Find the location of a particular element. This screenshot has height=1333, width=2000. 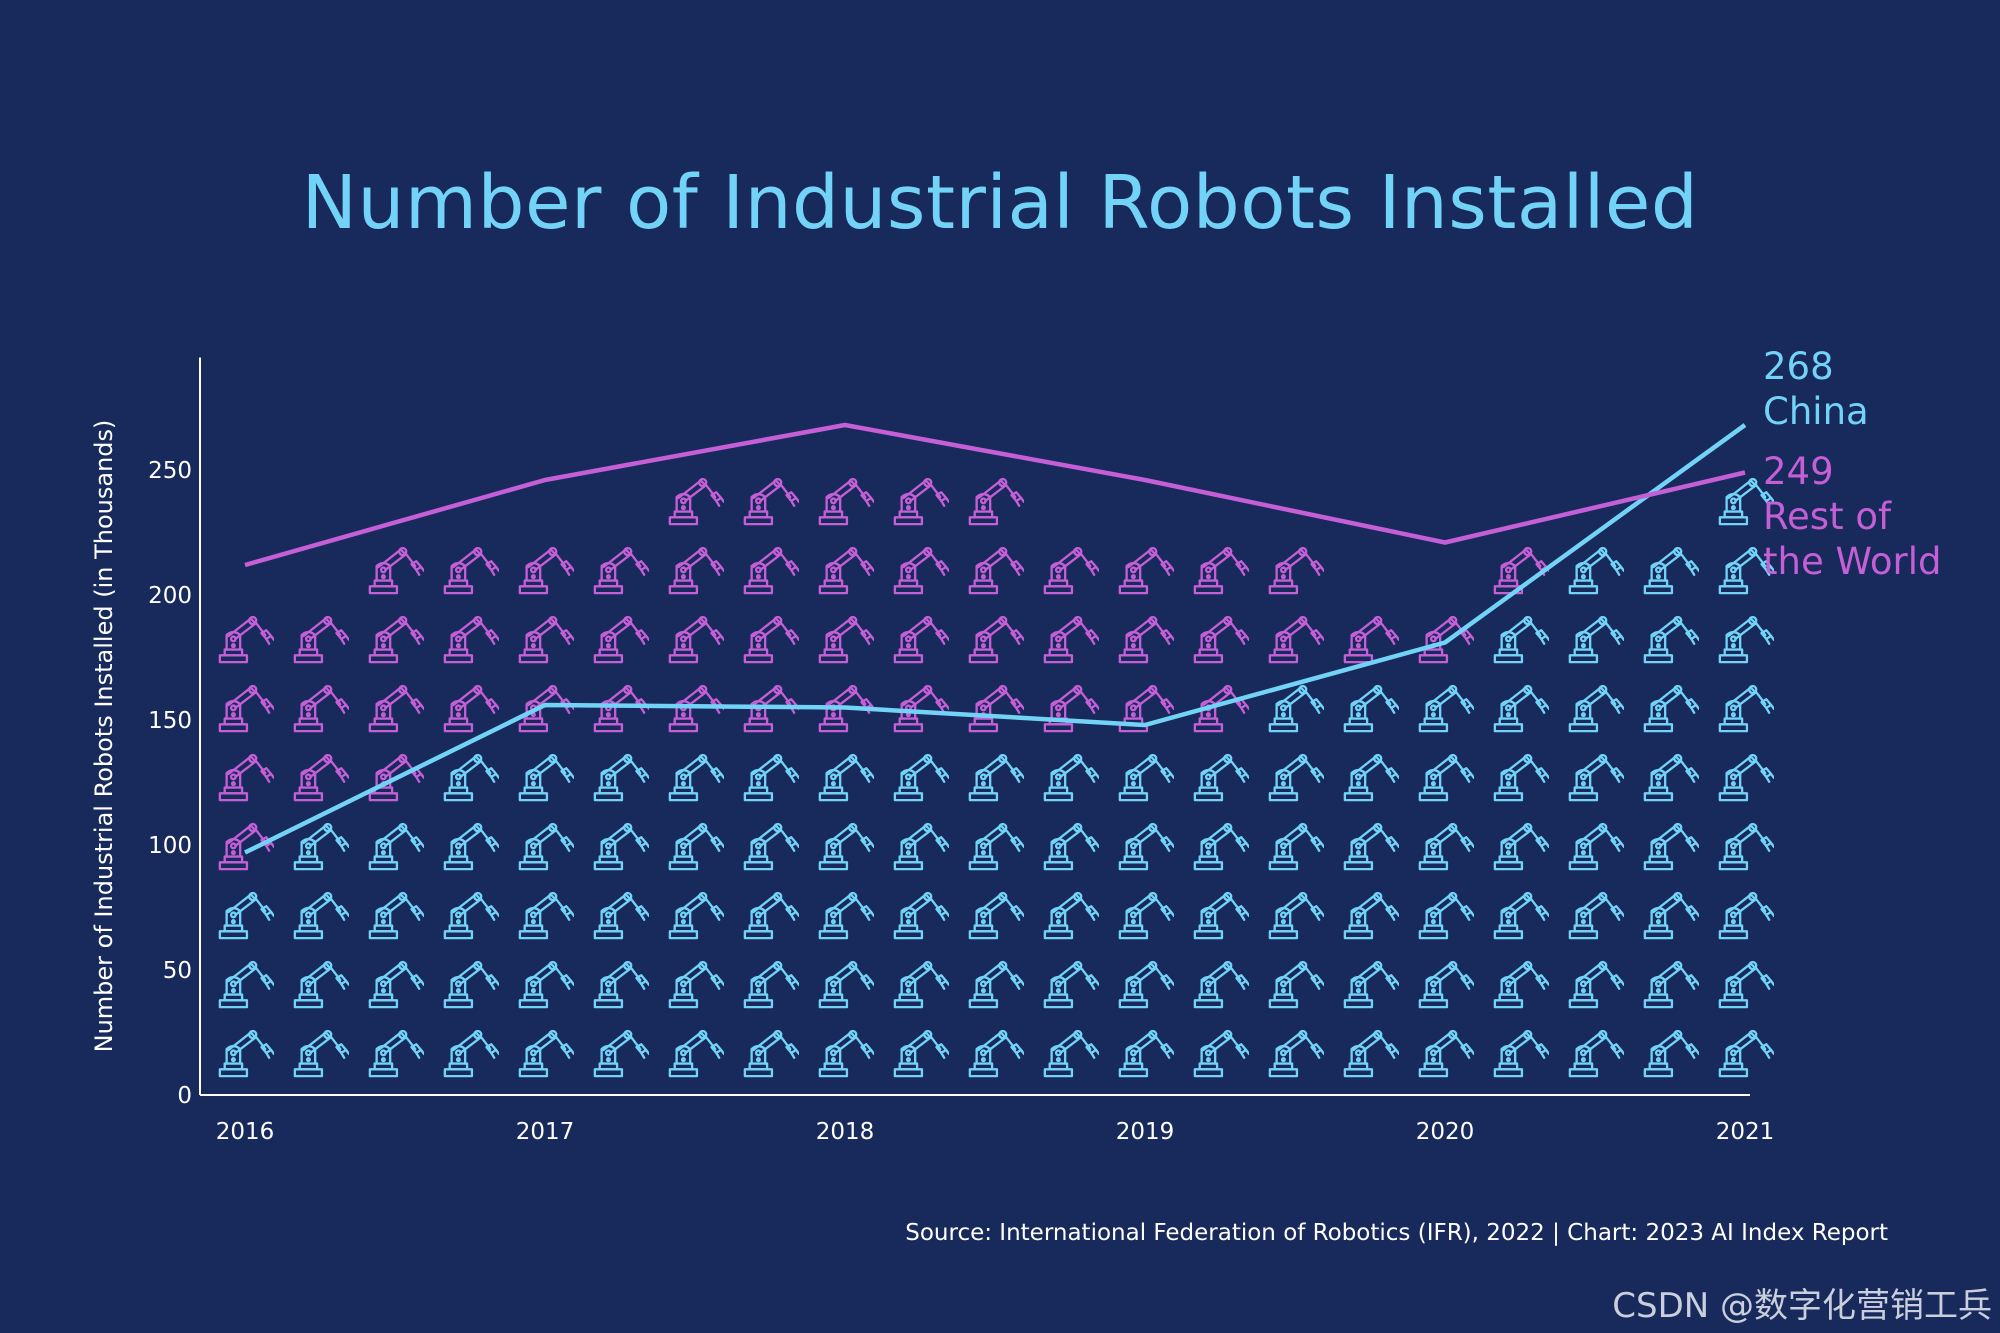

x-tick-label: 2016 is located at coordinates (245, 1132).